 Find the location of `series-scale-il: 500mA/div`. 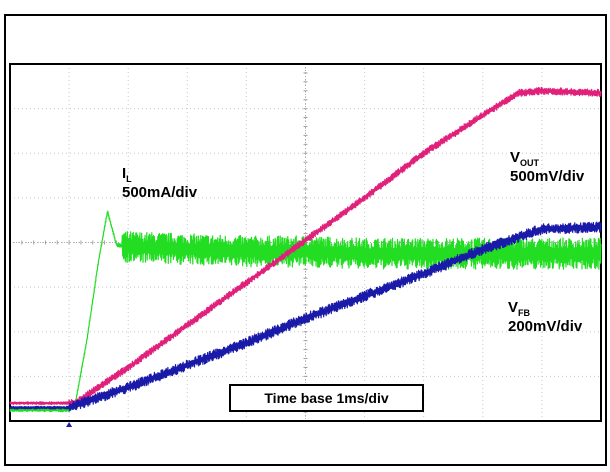

series-scale-il: 500mA/div is located at coordinates (160, 192).